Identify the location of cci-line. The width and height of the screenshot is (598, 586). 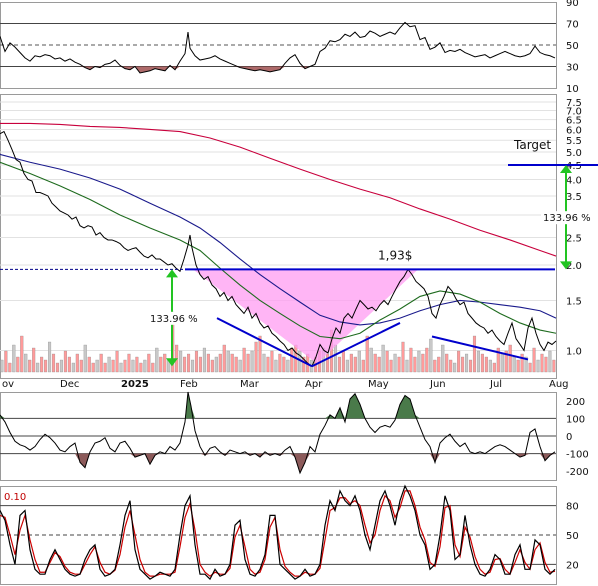
(278, 433).